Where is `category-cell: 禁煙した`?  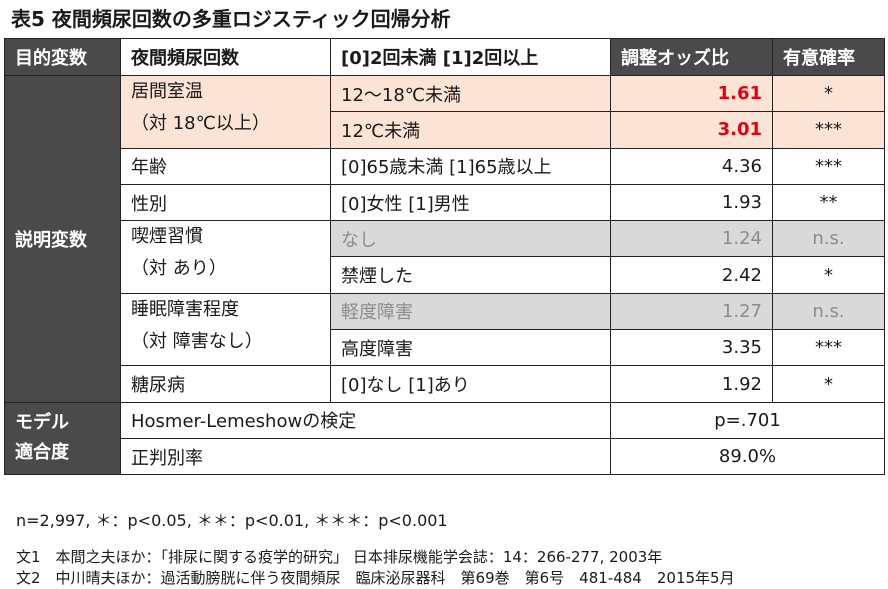 category-cell: 禁煙した is located at coordinates (470, 275).